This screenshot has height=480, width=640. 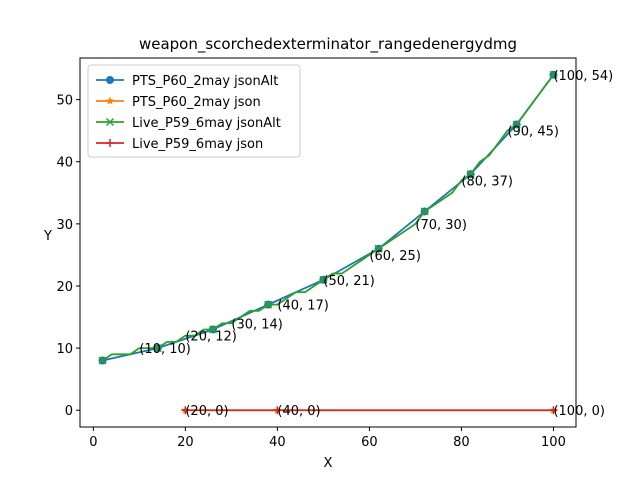 What do you see at coordinates (553, 442) in the screenshot?
I see `x-tick-label: 100` at bounding box center [553, 442].